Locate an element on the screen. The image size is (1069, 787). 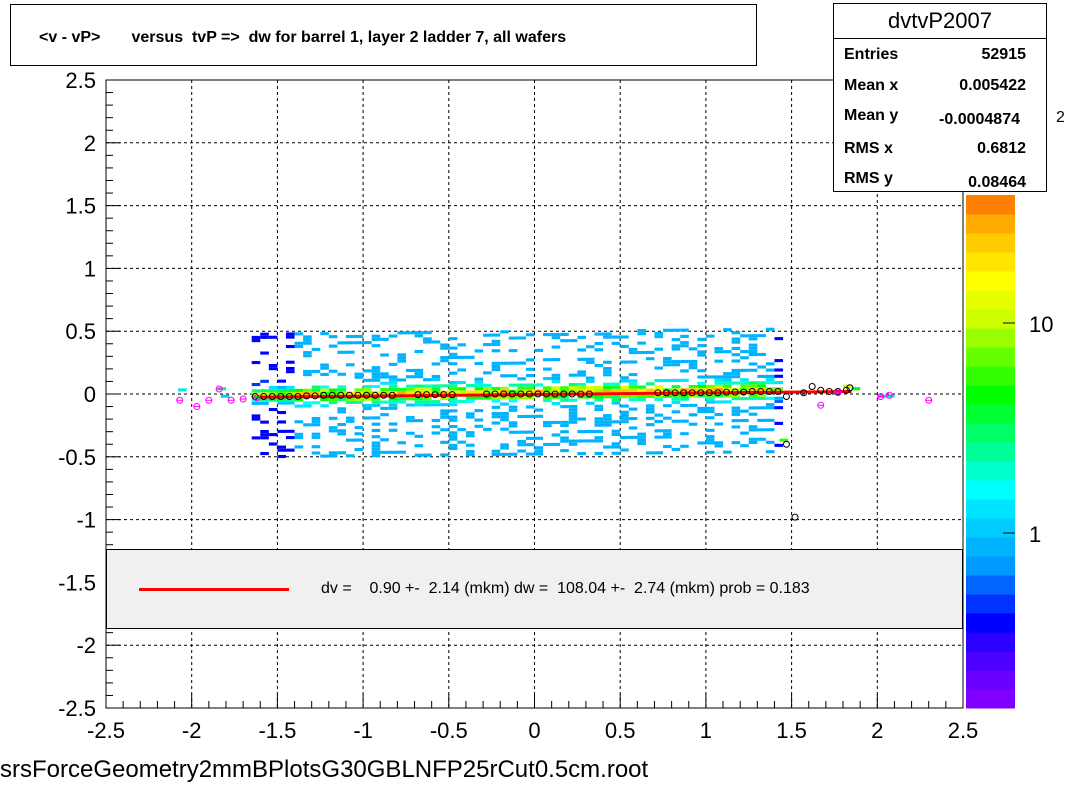
x-tick-label: -2 is located at coordinates (192, 730).